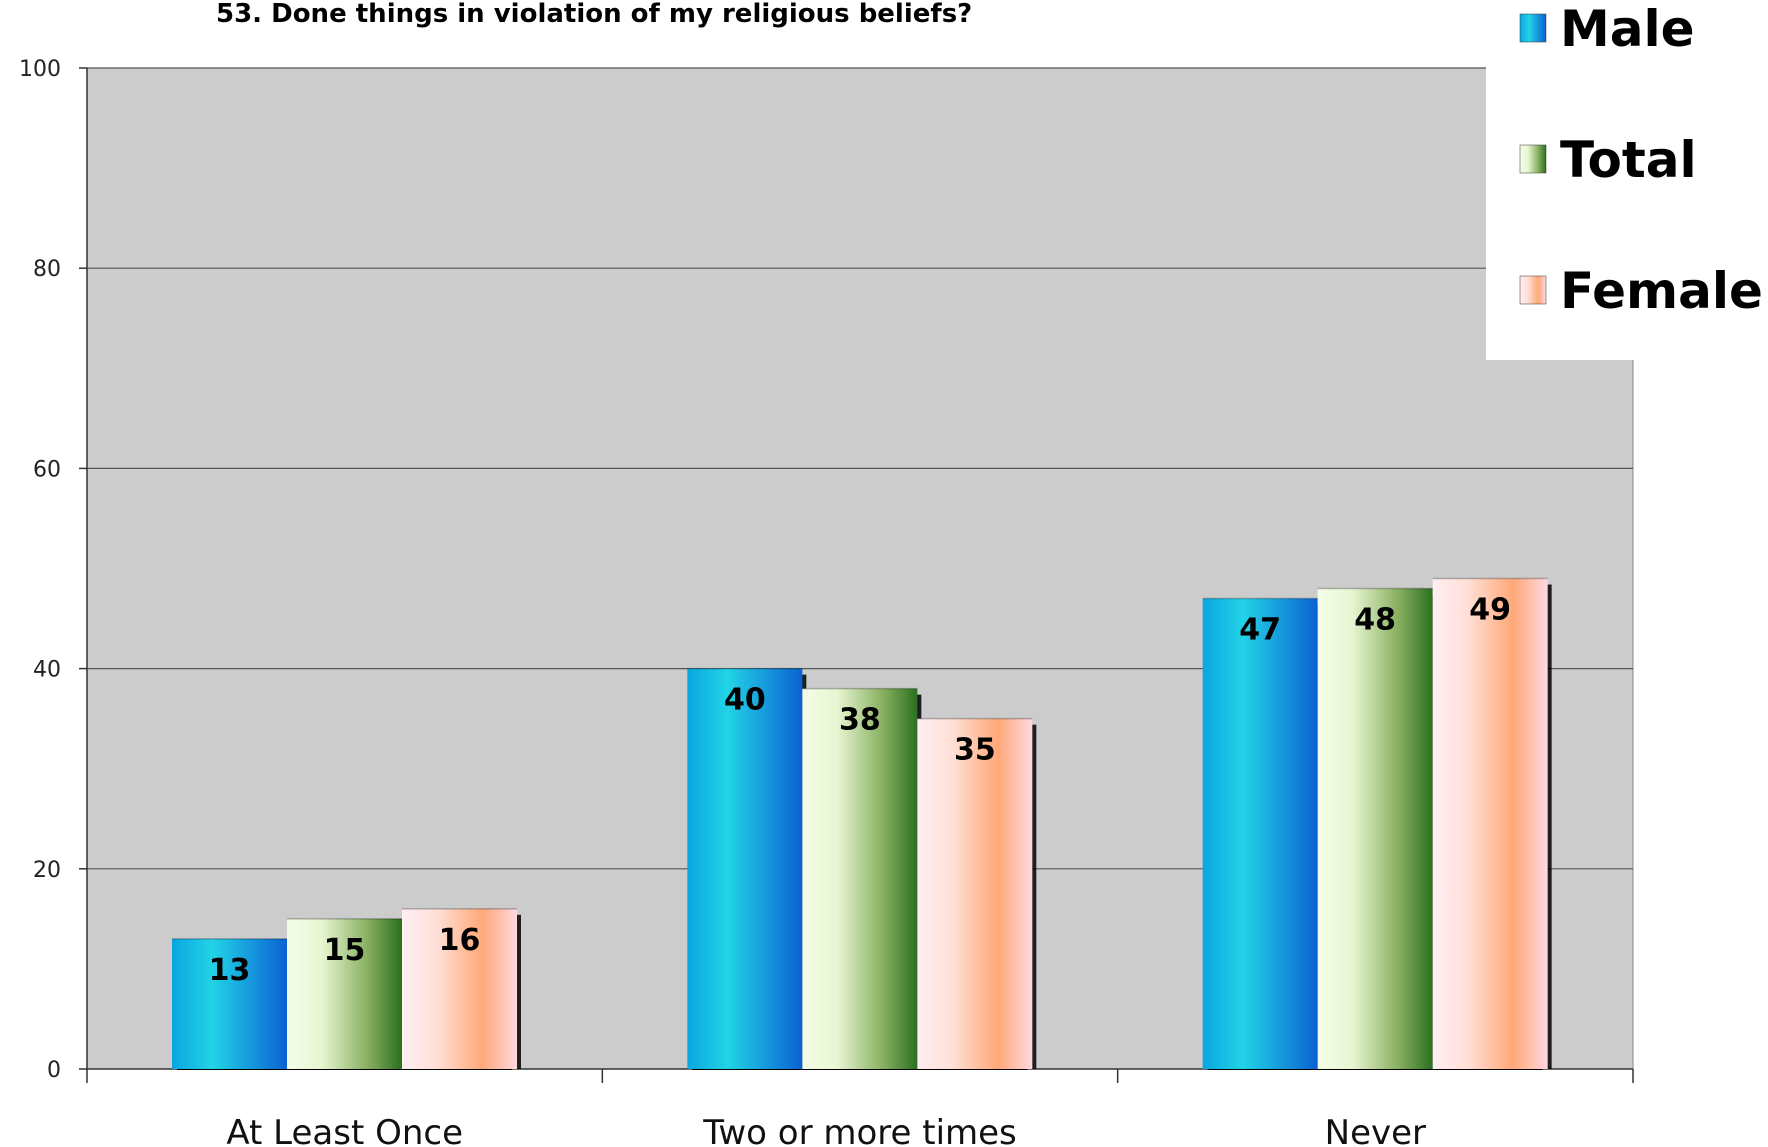  What do you see at coordinates (1375, 1130) in the screenshot?
I see `category-label: Never` at bounding box center [1375, 1130].